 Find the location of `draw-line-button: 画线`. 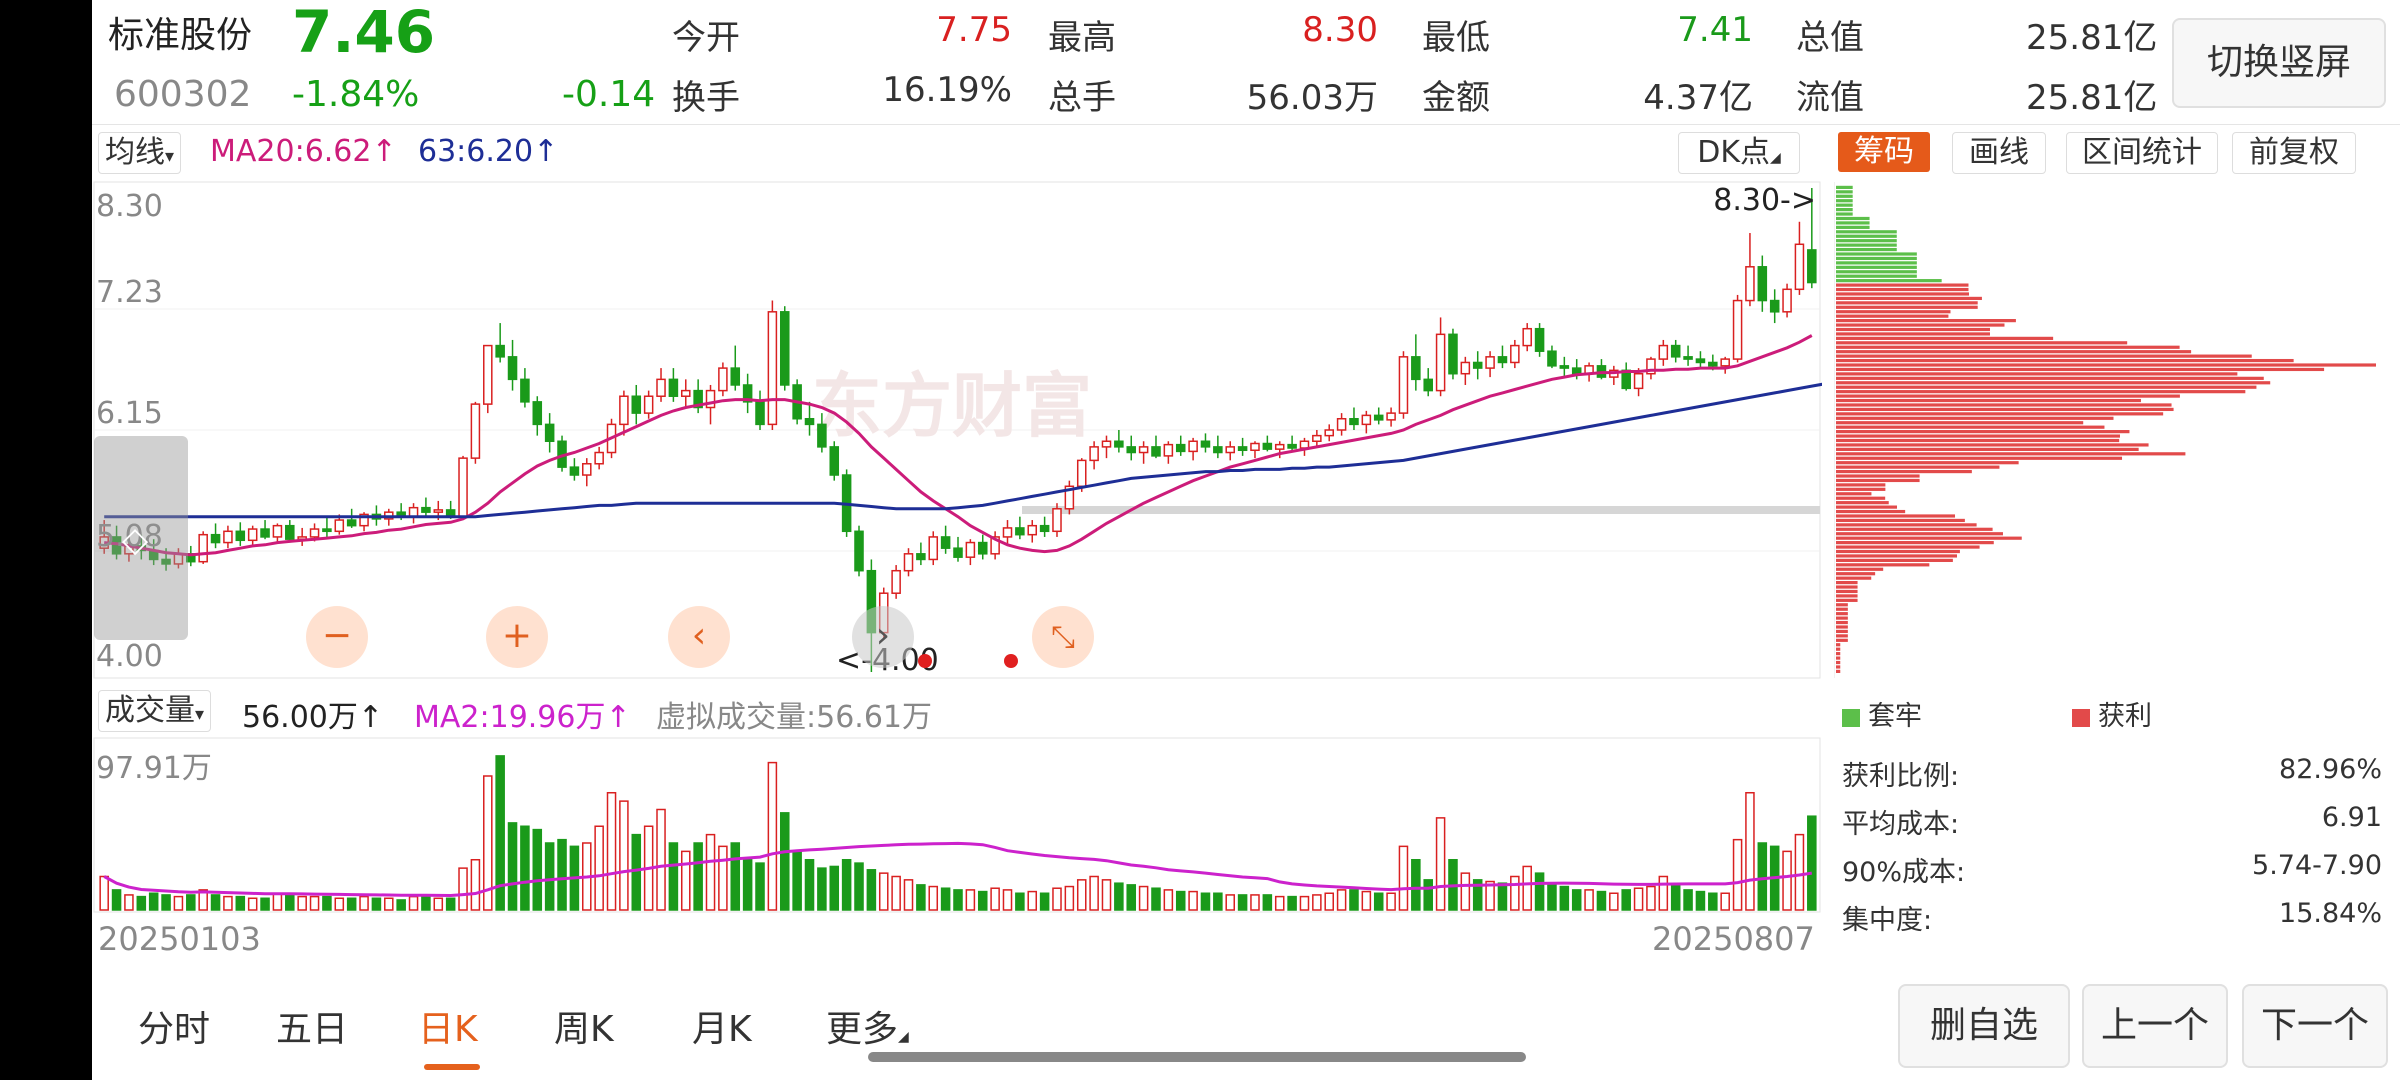

draw-line-button: 画线 is located at coordinates (1999, 153).